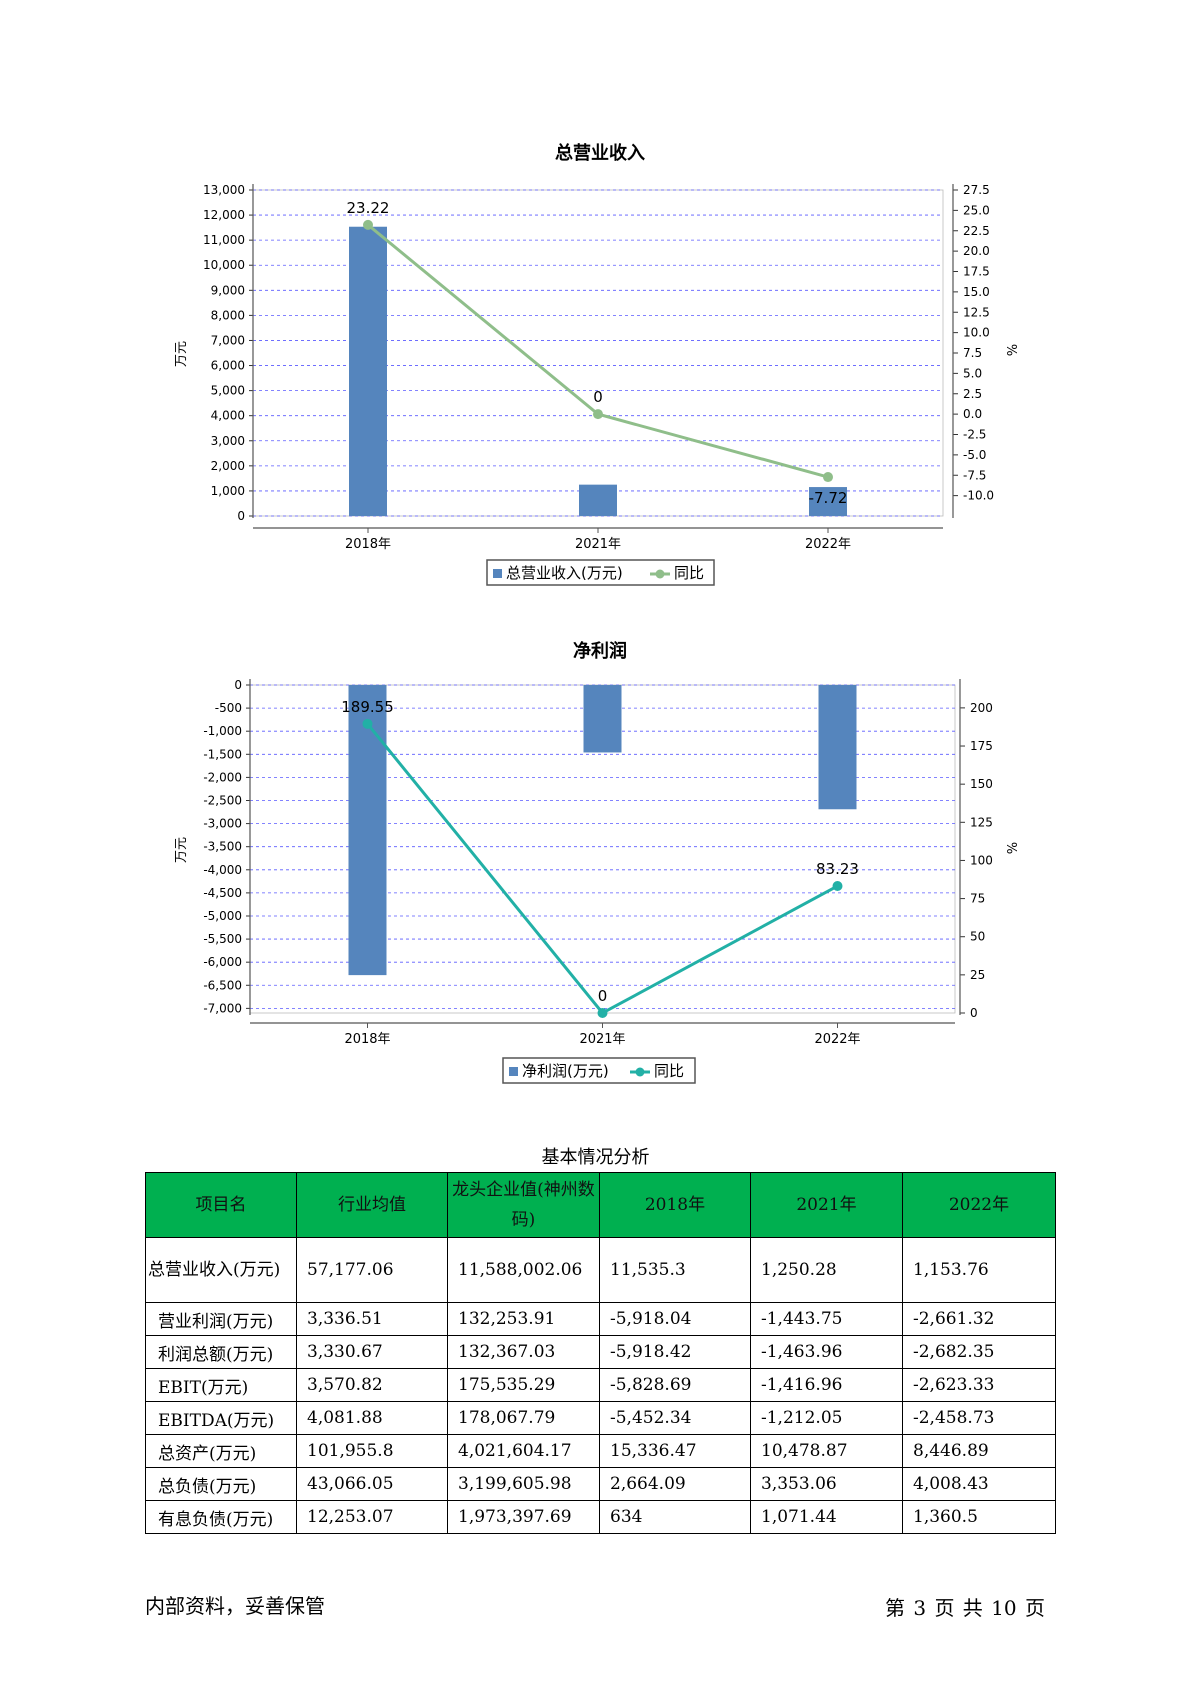 The image size is (1191, 1684). Describe the element at coordinates (372, 1205) in the screenshot. I see `header-industry-avg: 行业均值` at that location.